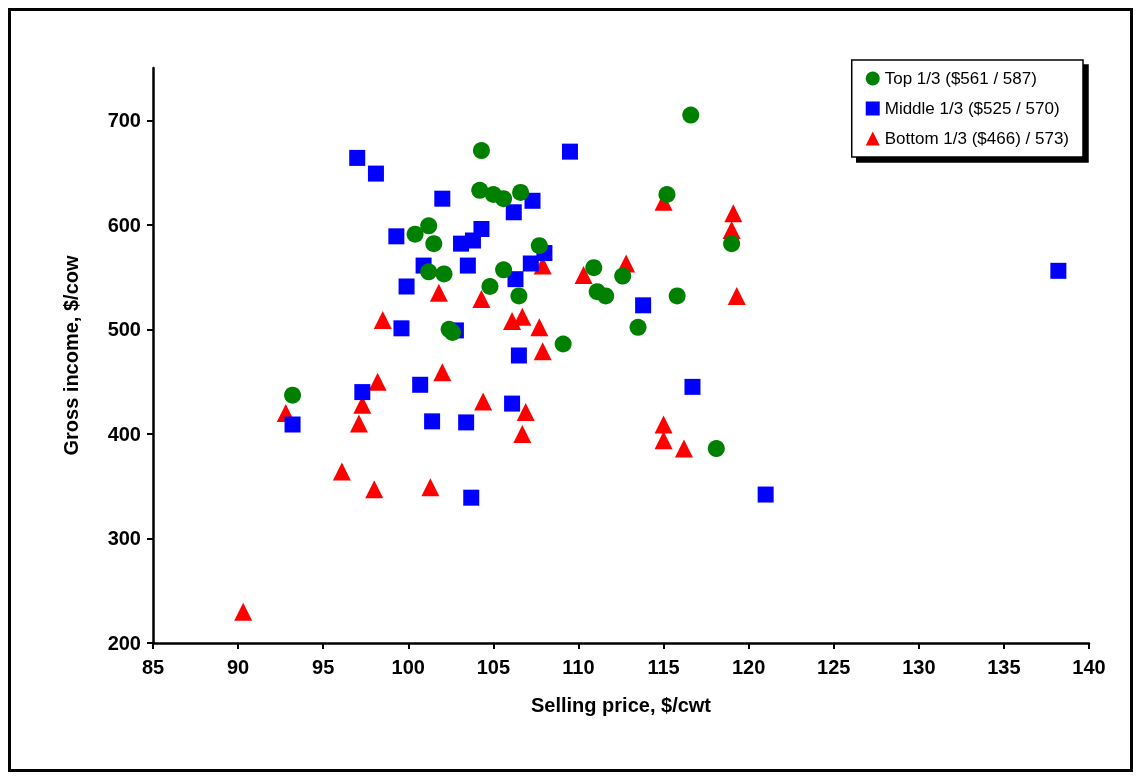 The image size is (1141, 780). I want to click on x-tick-label: 140, so click(1089, 667).